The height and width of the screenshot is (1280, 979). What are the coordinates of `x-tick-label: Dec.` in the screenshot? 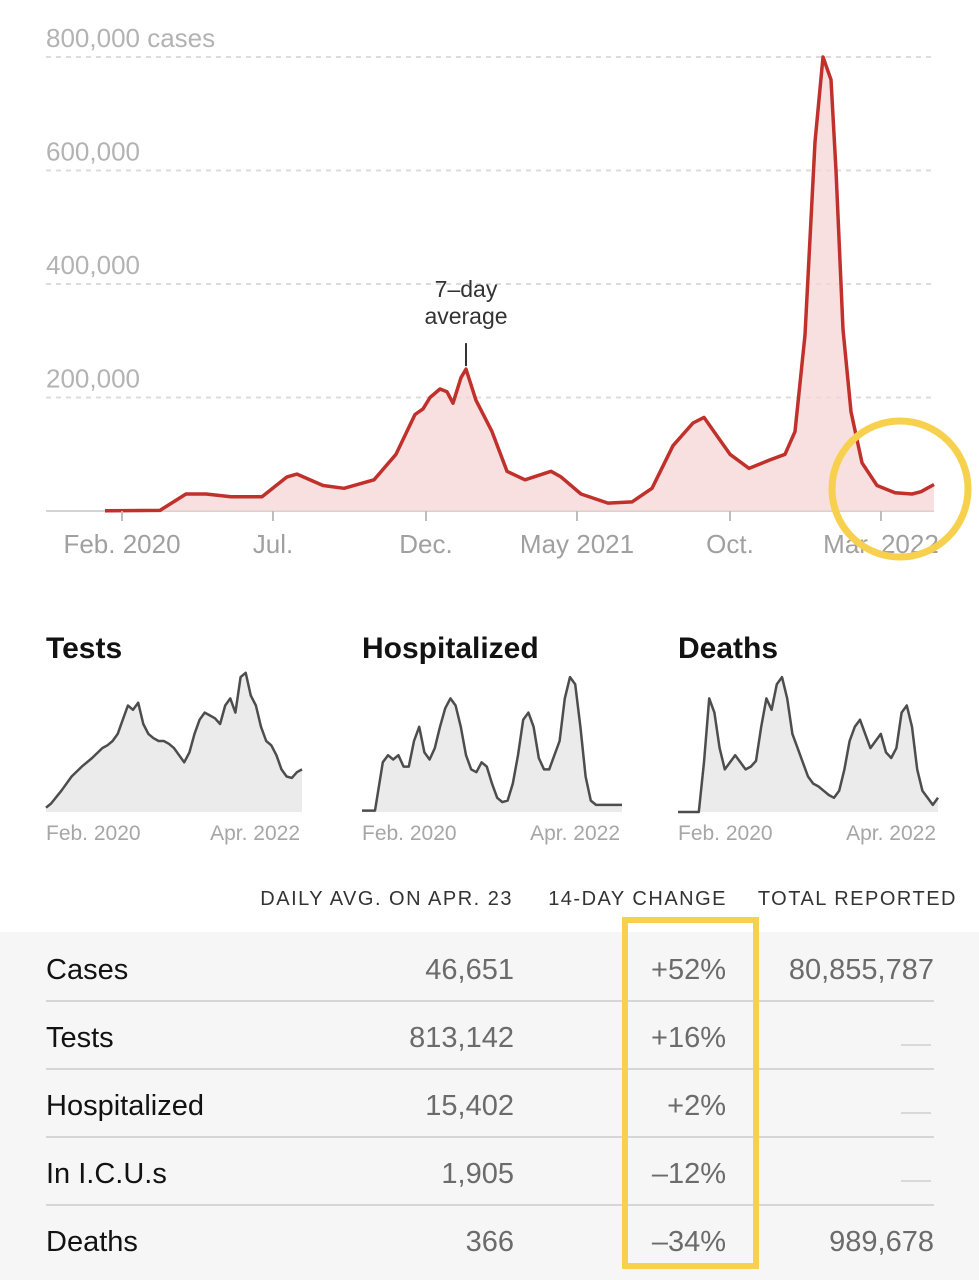 It's located at (425, 544).